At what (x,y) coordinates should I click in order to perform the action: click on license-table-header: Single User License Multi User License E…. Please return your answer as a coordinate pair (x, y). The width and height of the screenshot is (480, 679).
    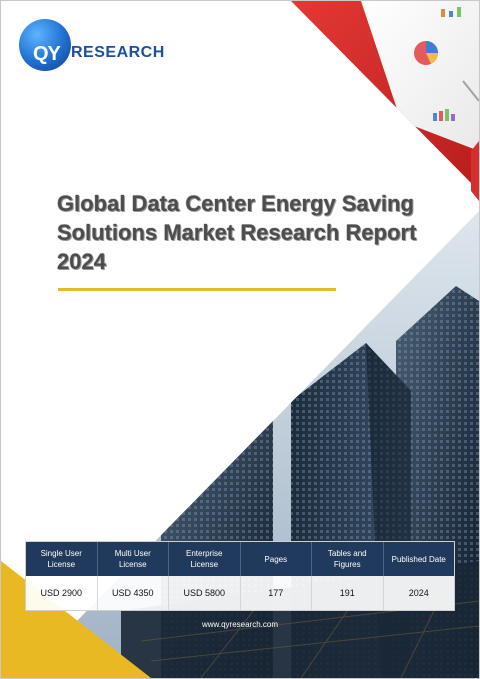
    Looking at the image, I should click on (240, 559).